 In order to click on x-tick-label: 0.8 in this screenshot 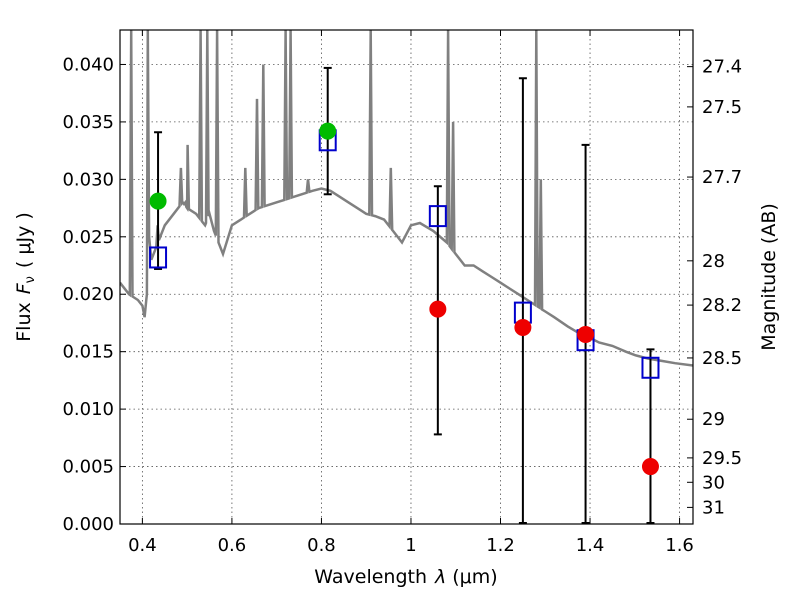, I will do `click(321, 545)`.